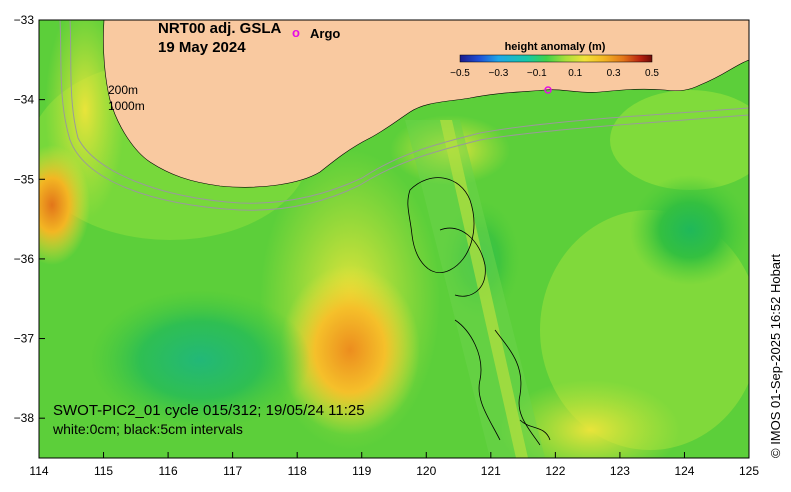 Image resolution: width=791 pixels, height=492 pixels. What do you see at coordinates (749, 471) in the screenshot?
I see `x-tick-label: 125` at bounding box center [749, 471].